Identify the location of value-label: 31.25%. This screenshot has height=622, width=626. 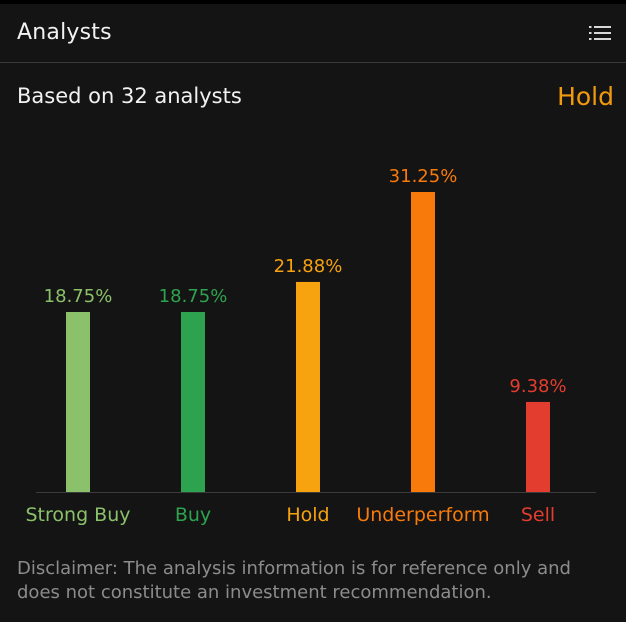
(423, 176).